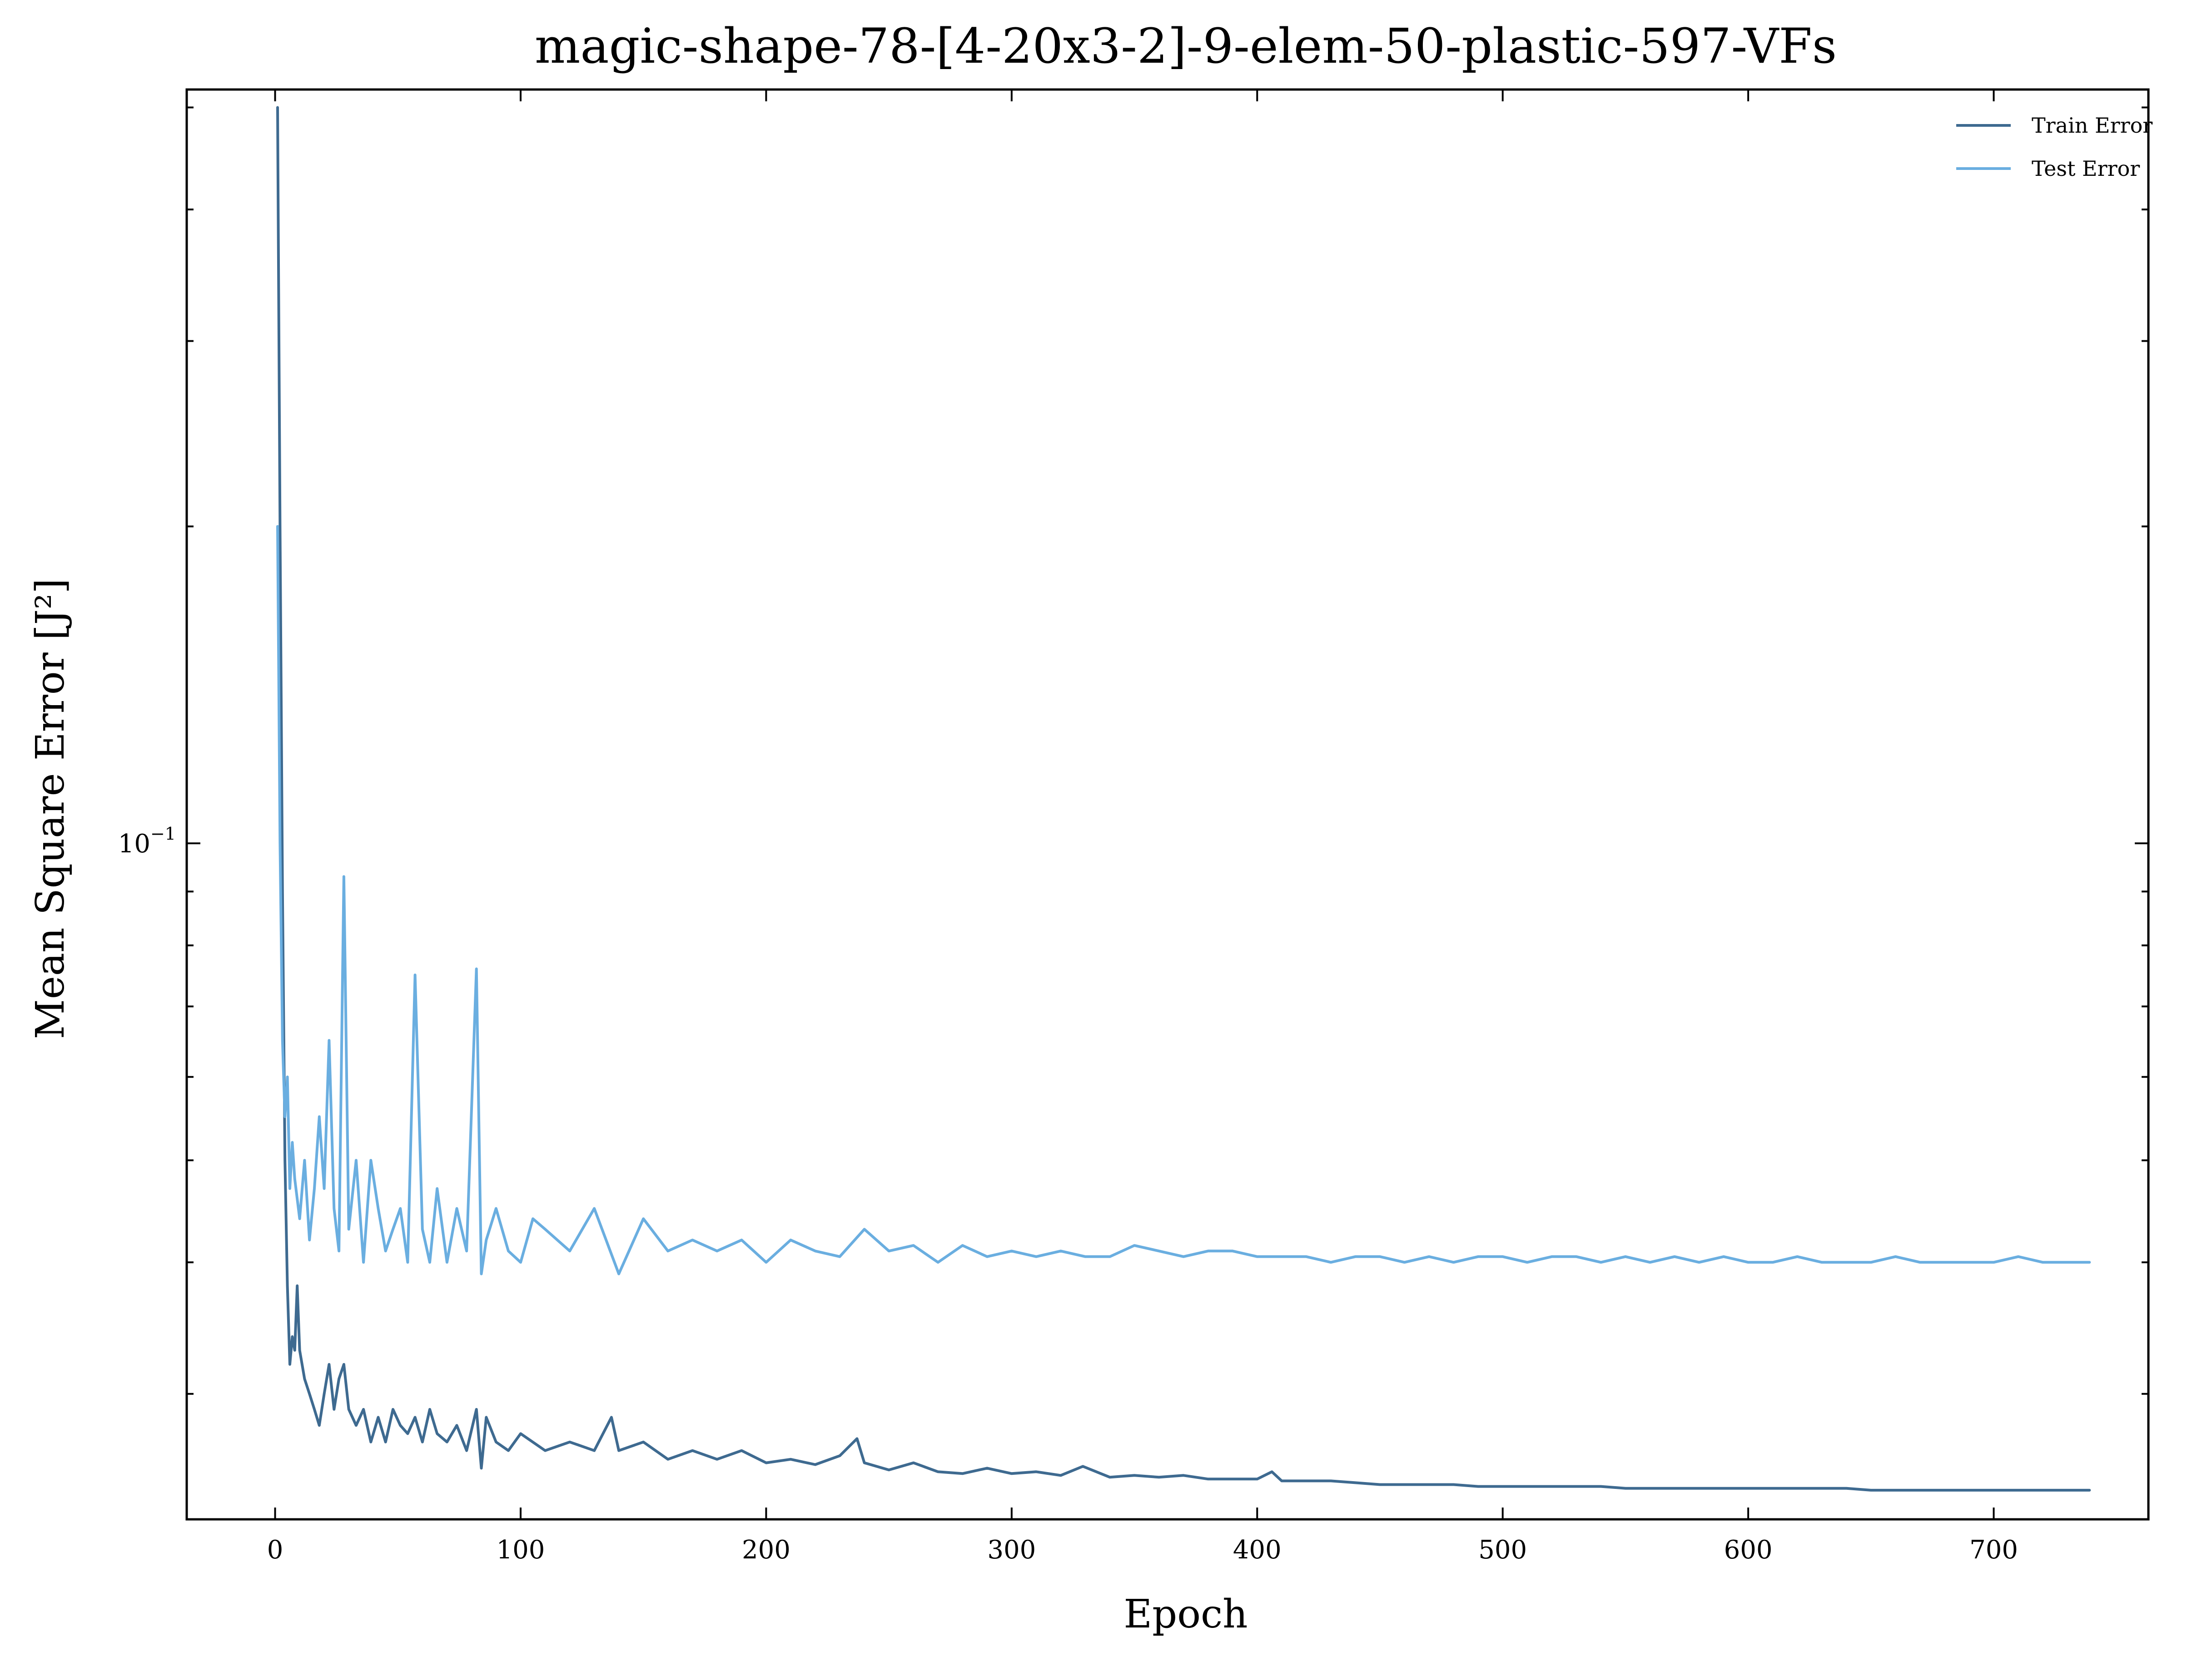 Image resolution: width=2212 pixels, height=1667 pixels. What do you see at coordinates (521, 1550) in the screenshot?
I see `x-tick-label: 100` at bounding box center [521, 1550].